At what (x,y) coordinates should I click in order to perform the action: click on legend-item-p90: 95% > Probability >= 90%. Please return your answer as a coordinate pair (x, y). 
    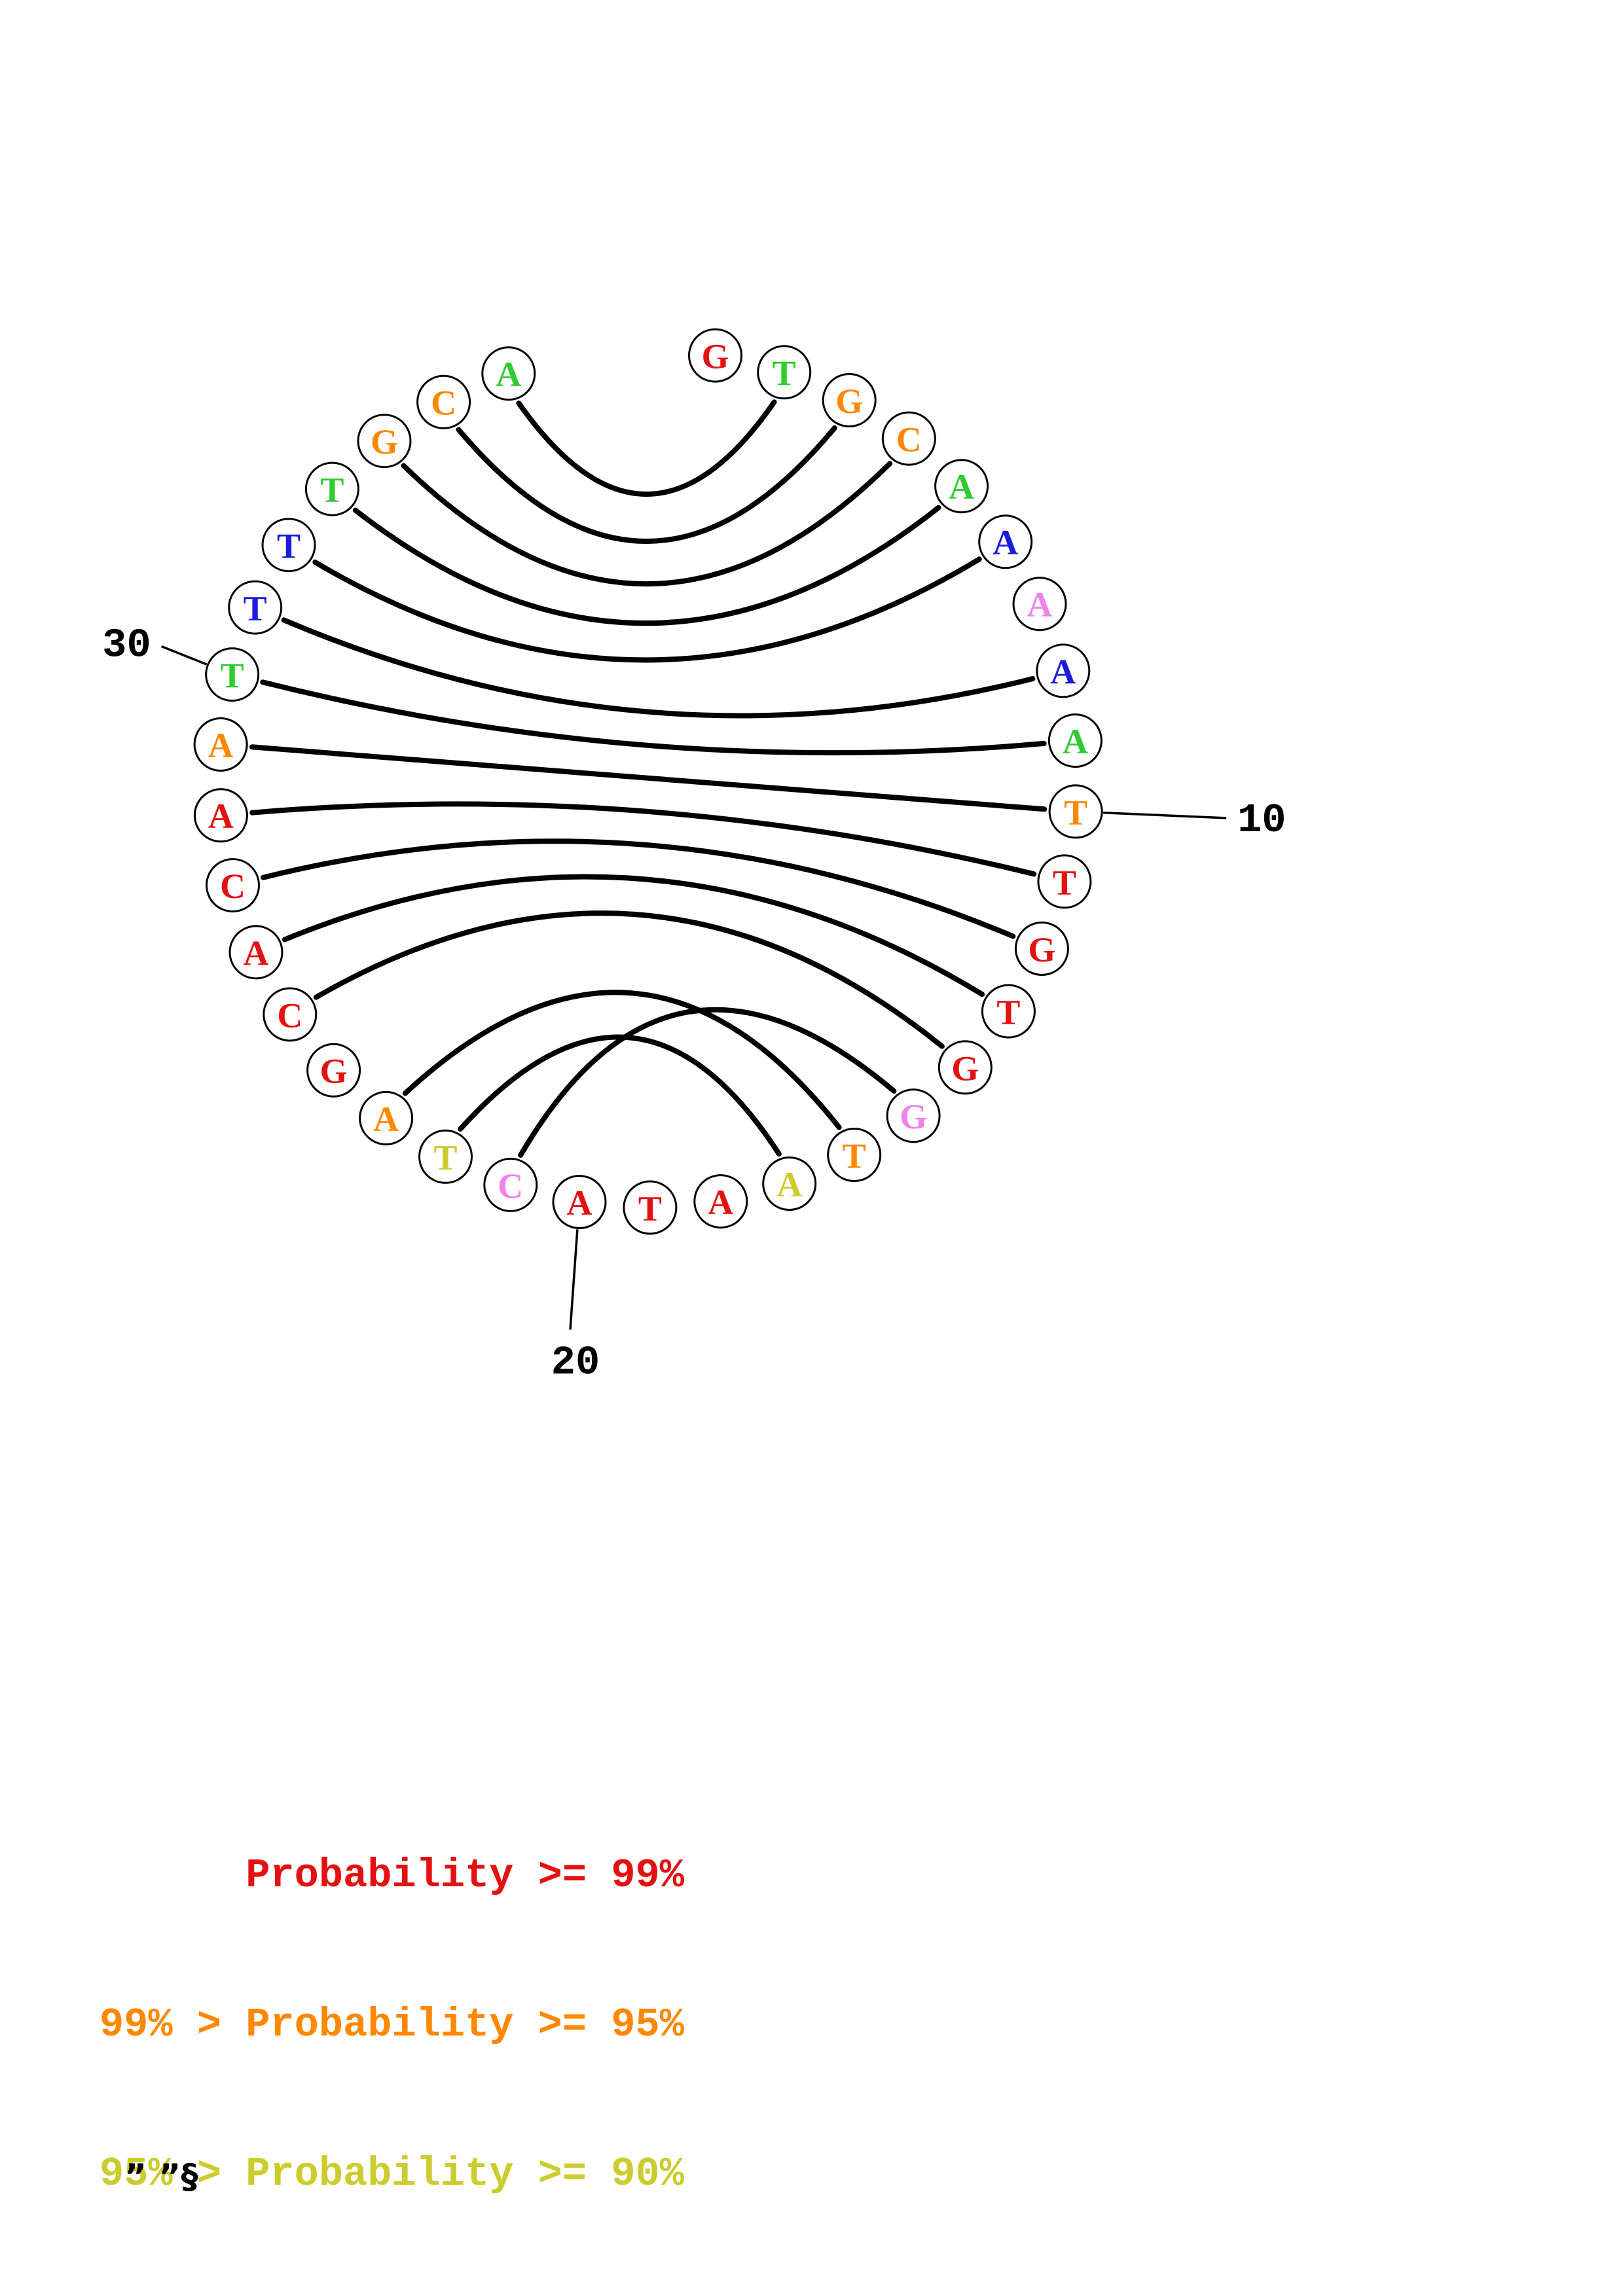
    Looking at the image, I should click on (392, 2174).